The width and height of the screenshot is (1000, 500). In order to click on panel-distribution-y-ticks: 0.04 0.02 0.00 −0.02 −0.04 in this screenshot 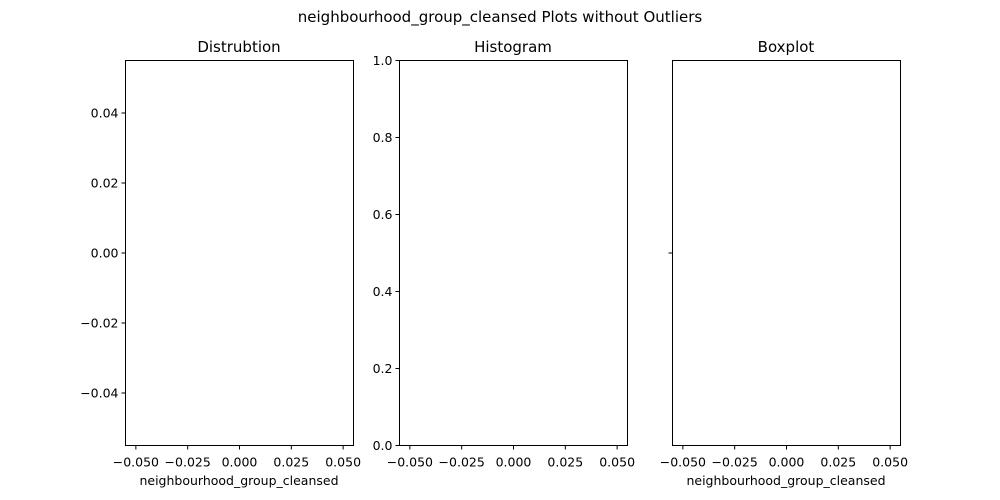, I will do `click(103, 253)`.